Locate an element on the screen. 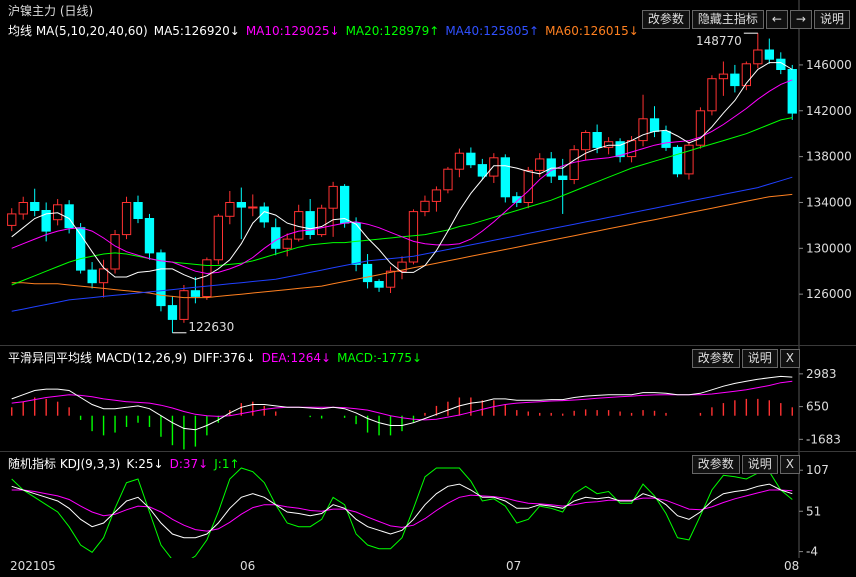  kdj-title: 随机指标 KDJ(9,3,3) is located at coordinates (64, 464).